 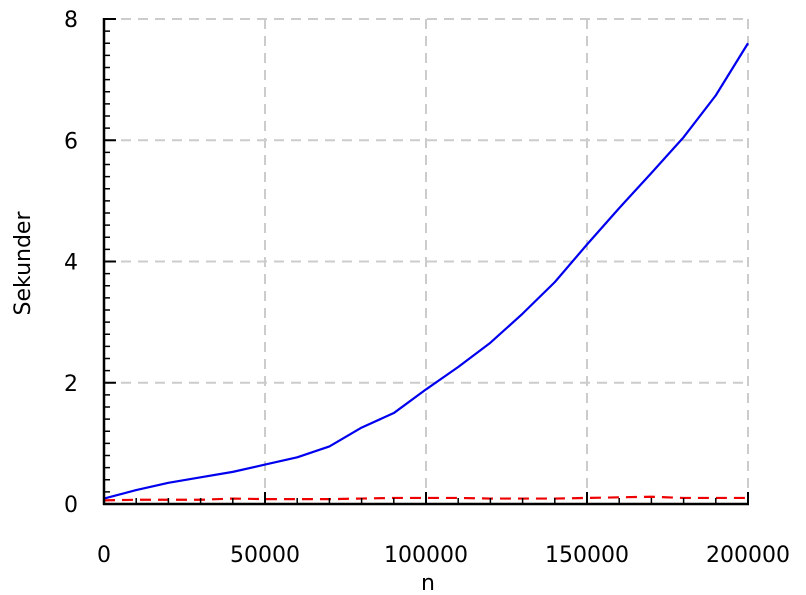 I want to click on x-tick-label: 200000, so click(x=748, y=555).